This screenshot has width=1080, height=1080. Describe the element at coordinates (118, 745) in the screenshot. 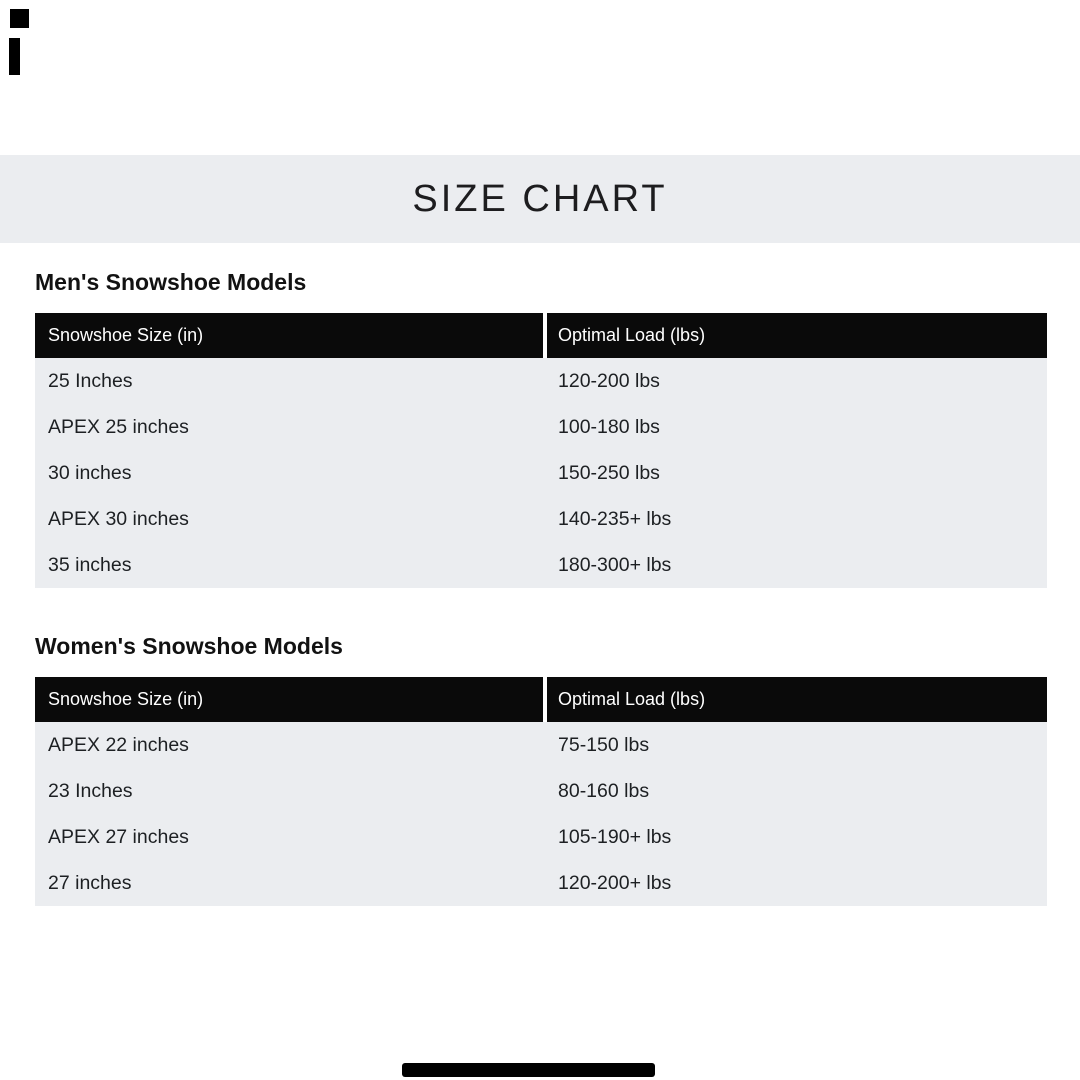

I see `size-cell: APEX 22 inches` at that location.